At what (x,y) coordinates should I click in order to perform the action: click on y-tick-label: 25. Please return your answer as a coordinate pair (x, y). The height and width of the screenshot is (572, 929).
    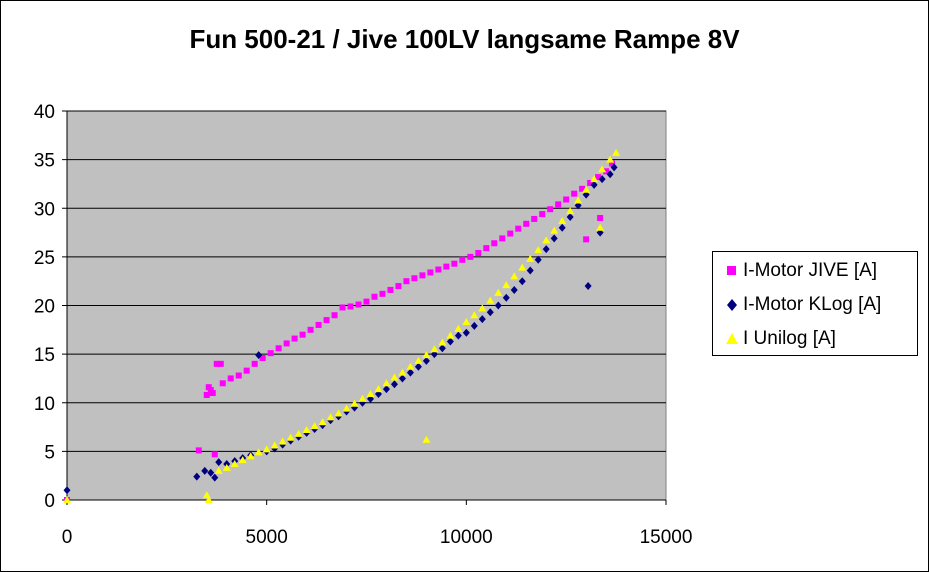
    Looking at the image, I should click on (44, 258).